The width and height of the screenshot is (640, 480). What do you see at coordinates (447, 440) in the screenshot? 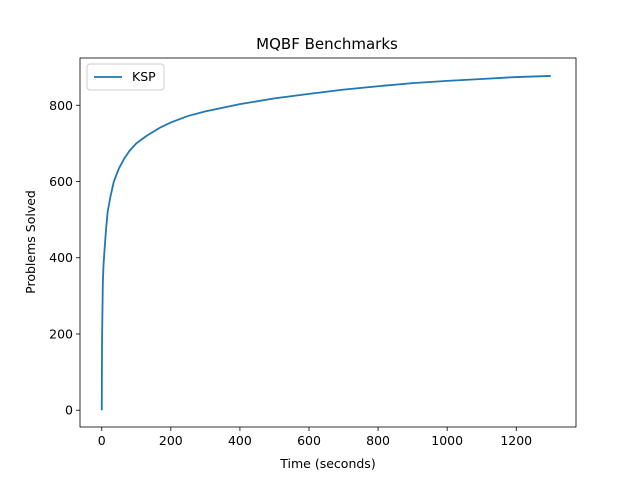
I see `x-tick-label: 1000` at bounding box center [447, 440].